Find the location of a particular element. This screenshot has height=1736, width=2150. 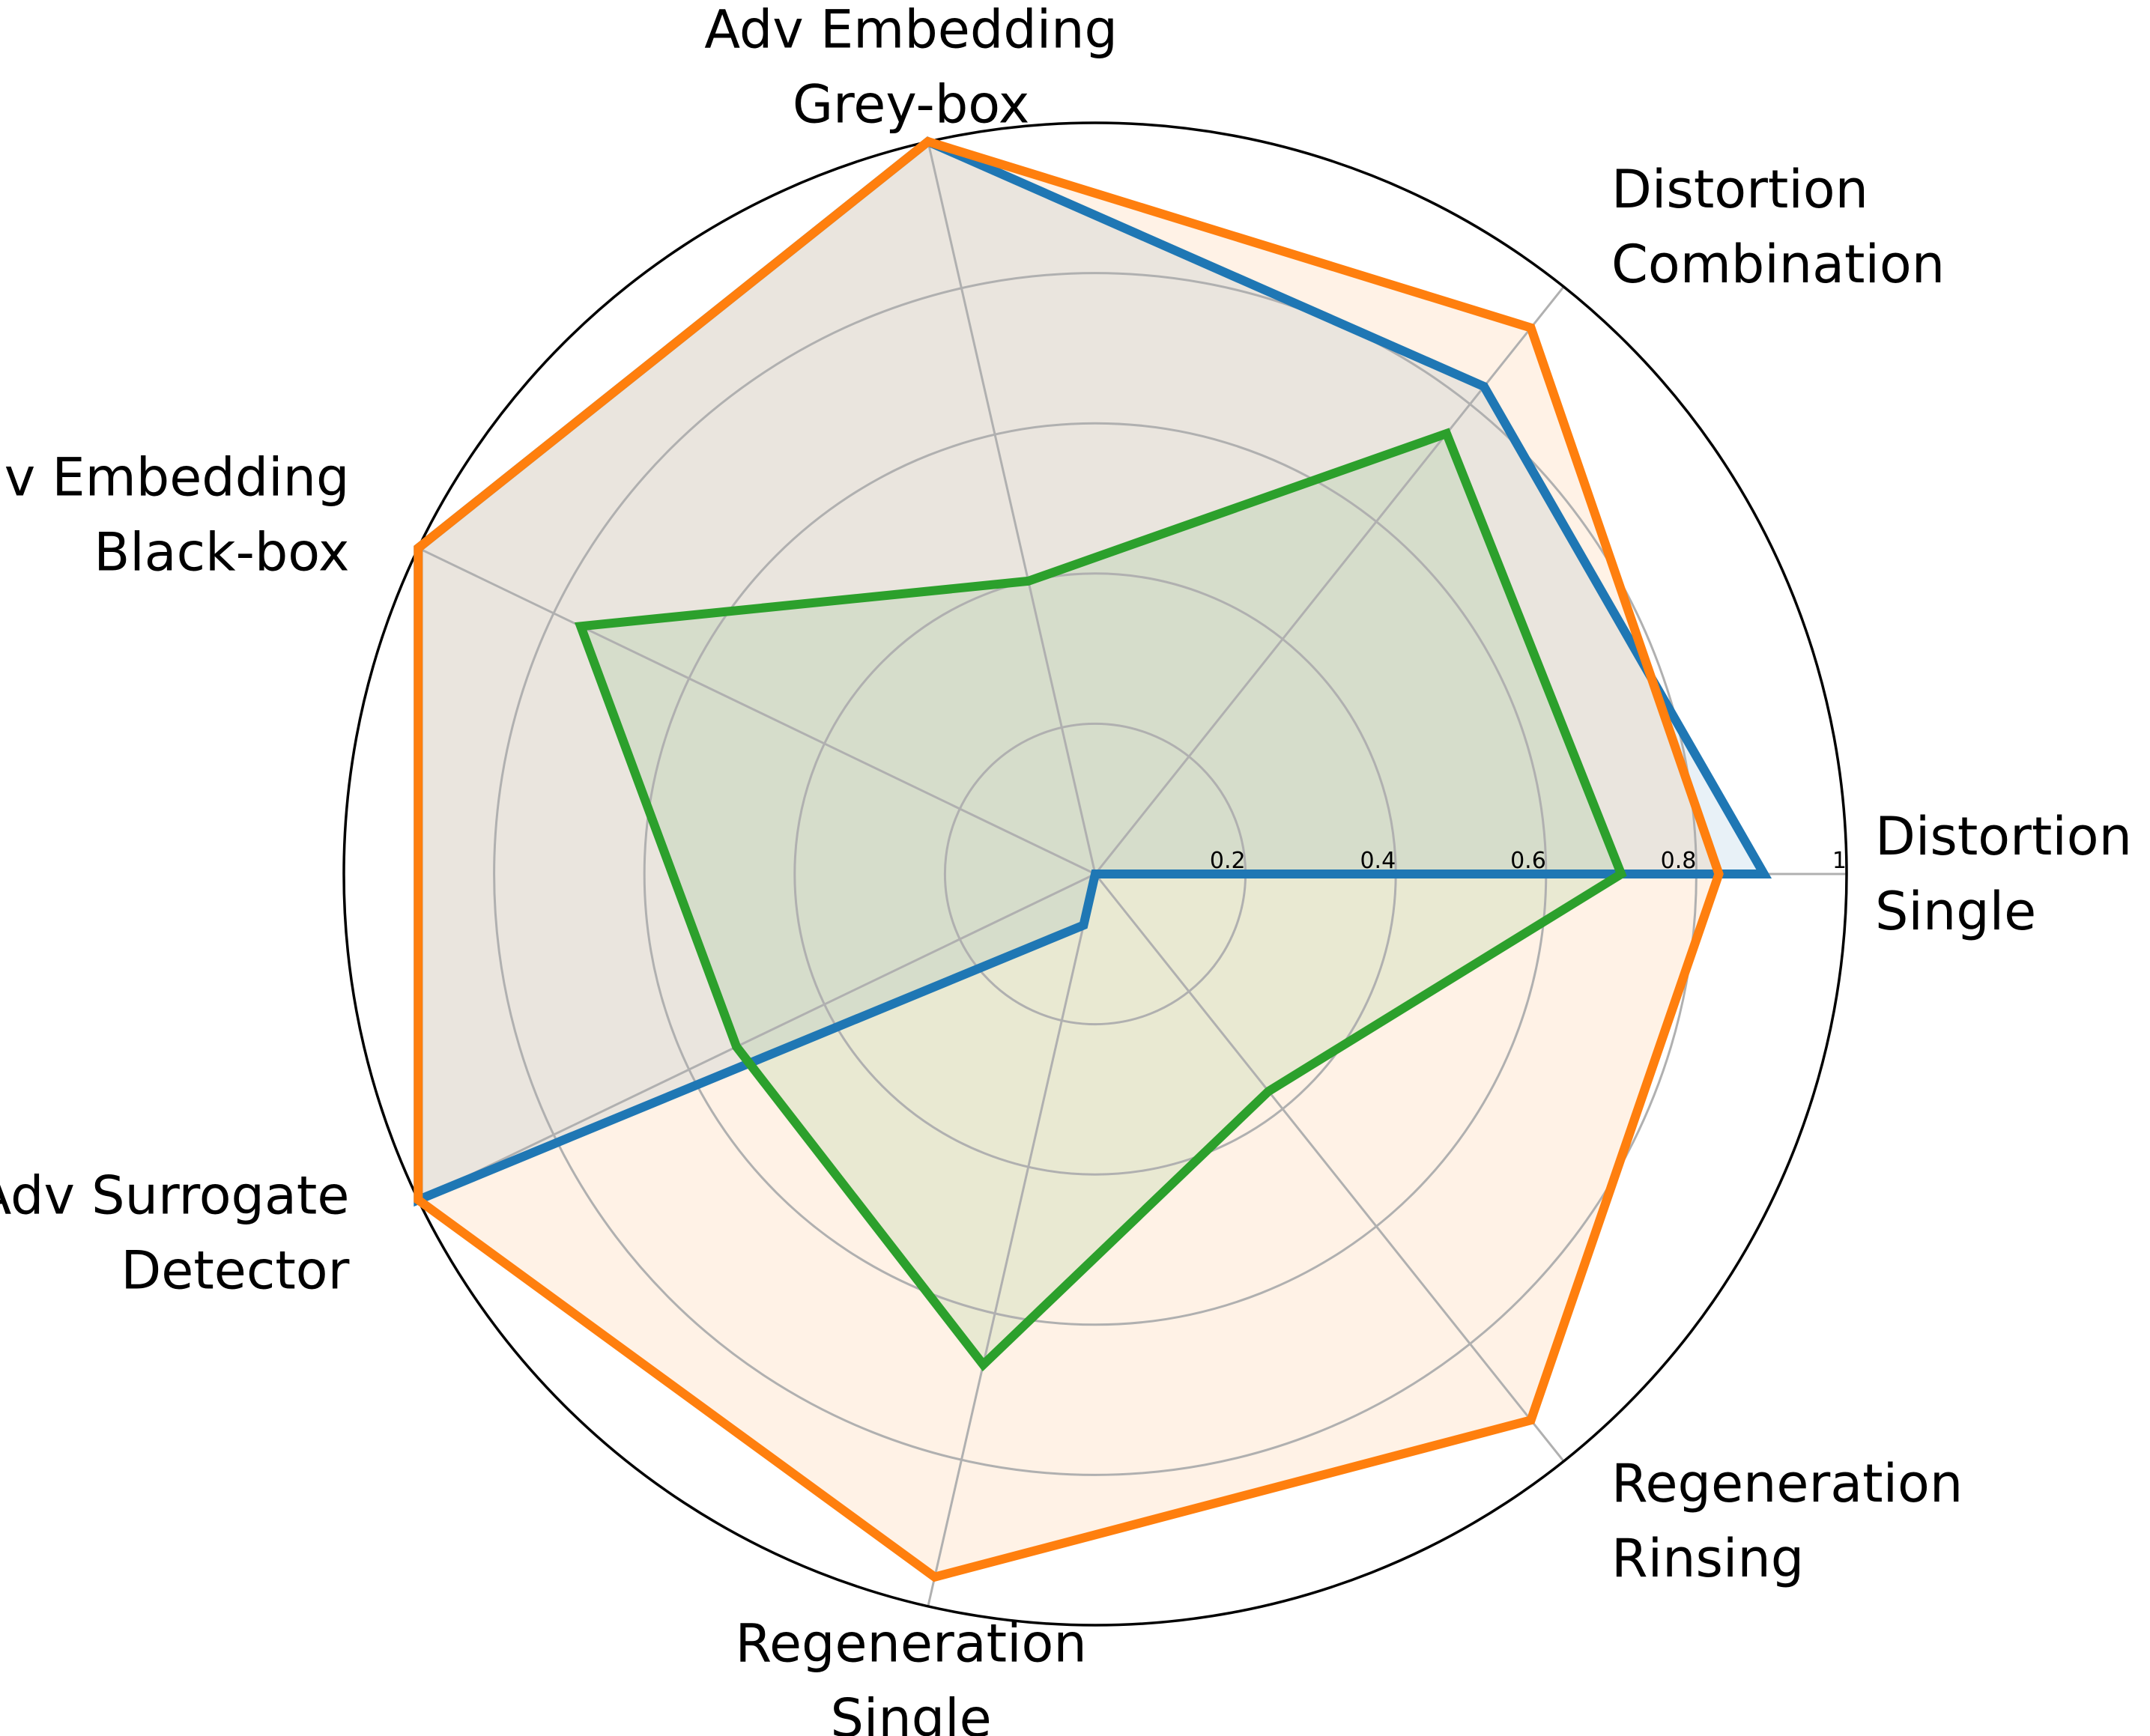

axis-label-3-line-1: Adv Embedding is located at coordinates (911, 30).